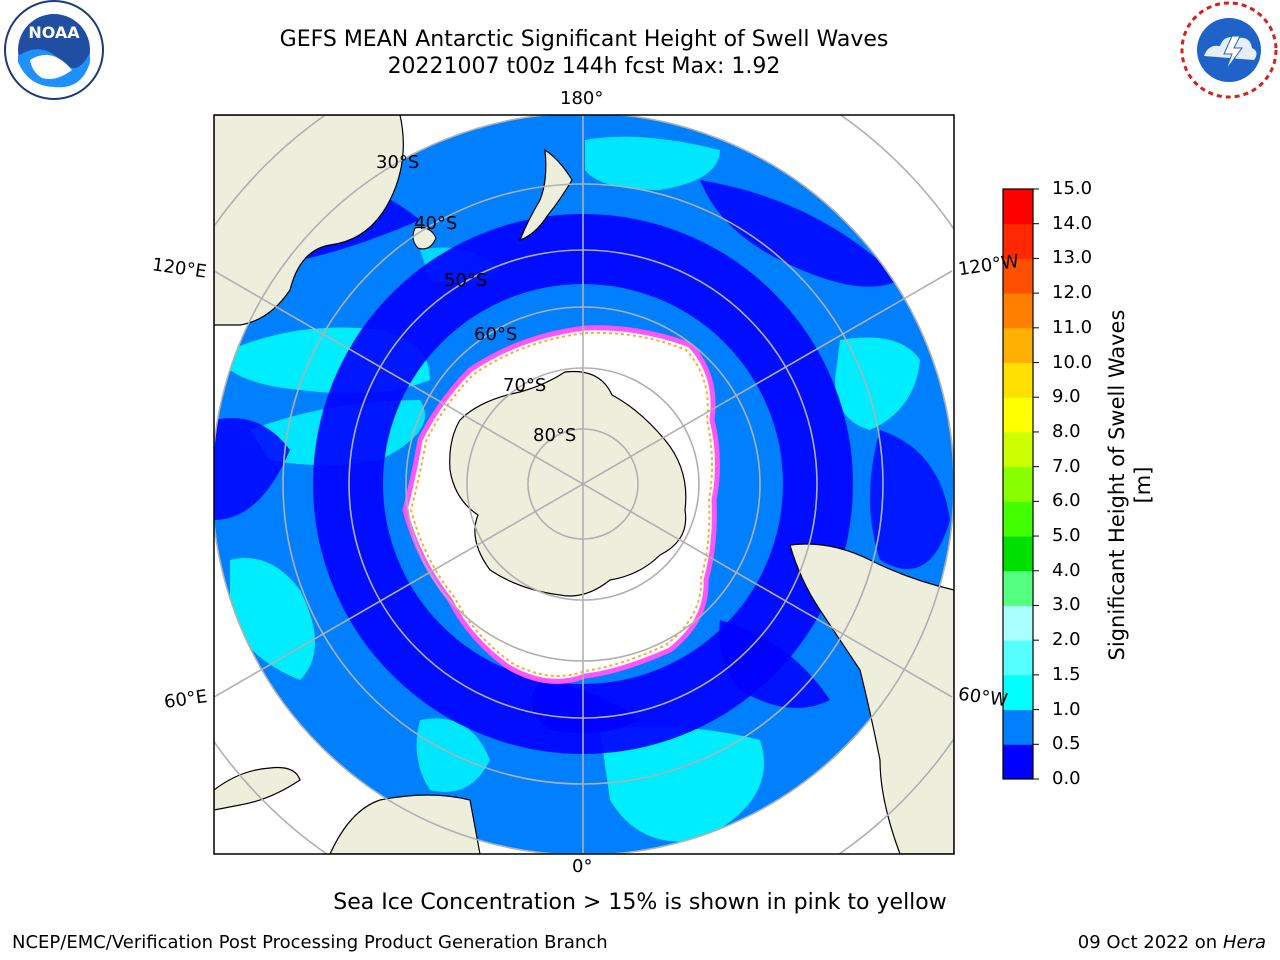 The image size is (1280, 960). I want to click on madagascar-land, so click(257, 788).